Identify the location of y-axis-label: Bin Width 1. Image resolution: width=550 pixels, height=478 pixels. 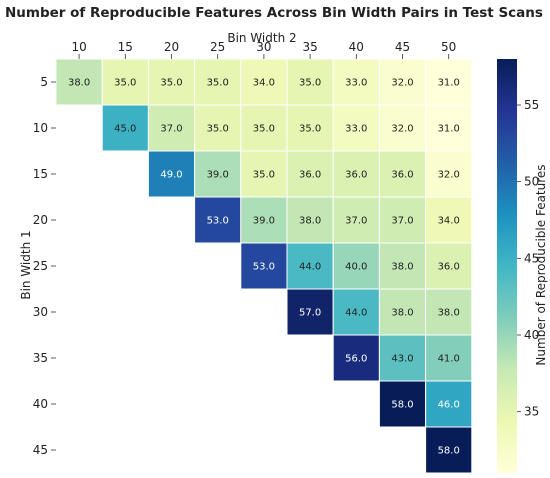
(26, 264).